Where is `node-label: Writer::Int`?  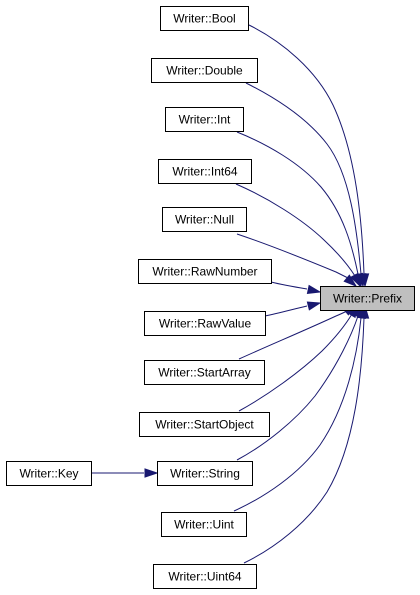
node-label: Writer::Int is located at coordinates (205, 120).